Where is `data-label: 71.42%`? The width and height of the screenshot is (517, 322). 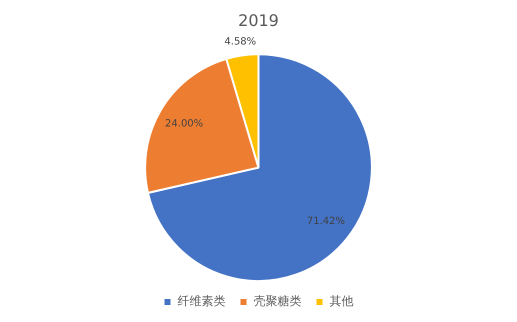
data-label: 71.42% is located at coordinates (325, 221).